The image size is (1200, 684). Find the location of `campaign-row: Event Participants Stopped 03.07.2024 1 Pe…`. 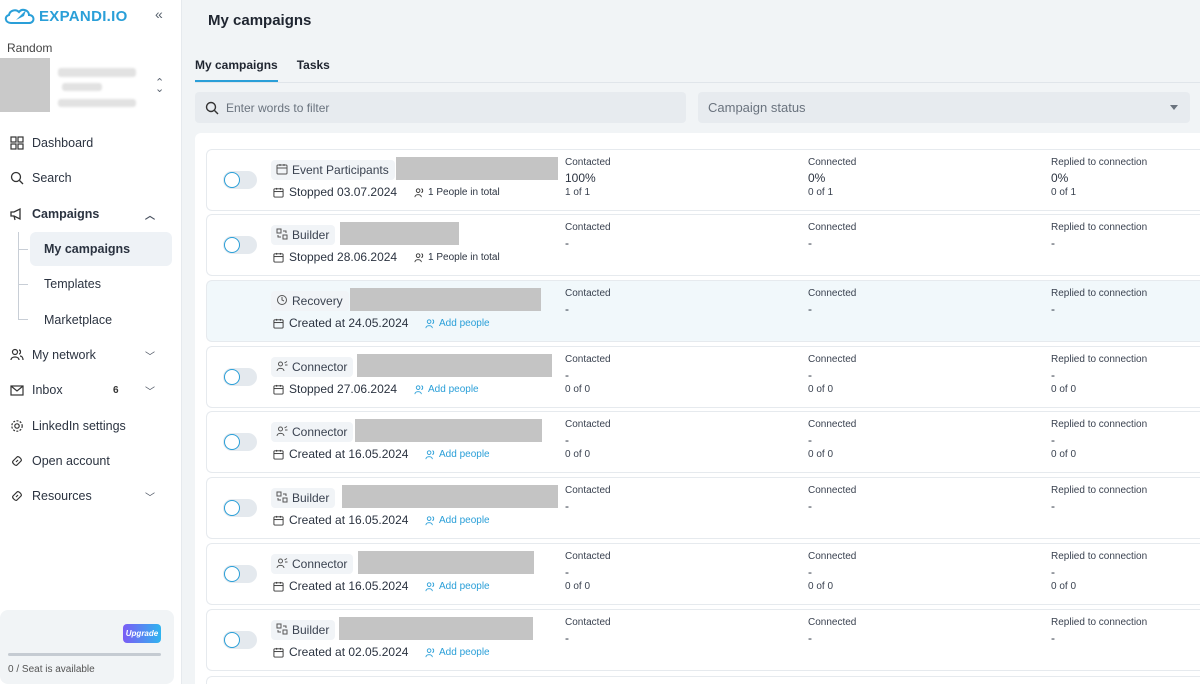

campaign-row: Event Participants Stopped 03.07.2024 1 Pe… is located at coordinates (703, 180).